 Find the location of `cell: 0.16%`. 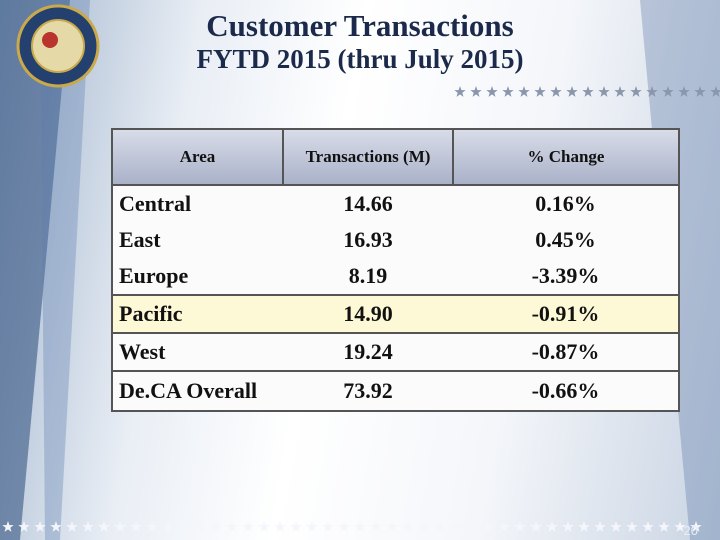

cell: 0.16% is located at coordinates (566, 203).